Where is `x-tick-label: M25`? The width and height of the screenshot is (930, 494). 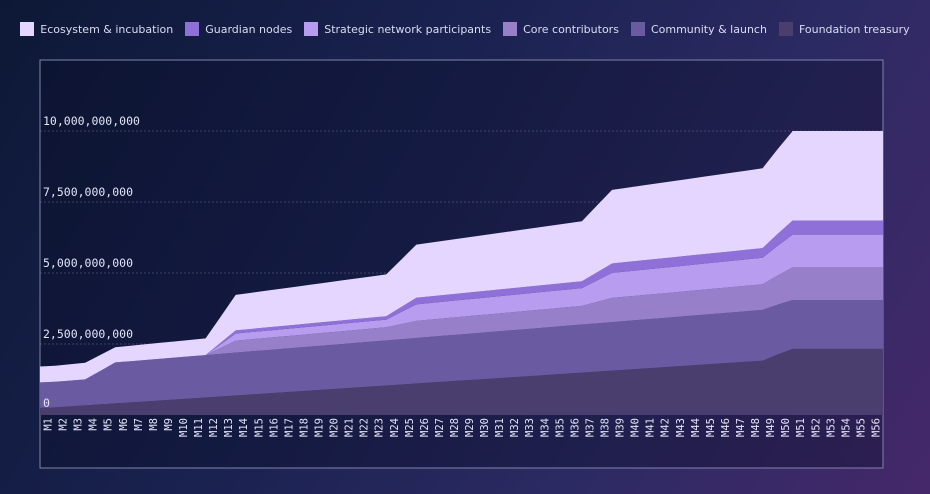
x-tick-label: M25 is located at coordinates (410, 427).